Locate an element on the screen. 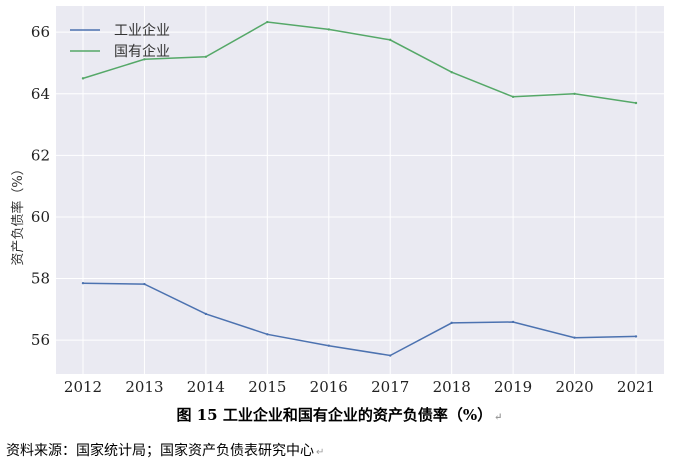  y-tick-label: 60 is located at coordinates (40, 217).